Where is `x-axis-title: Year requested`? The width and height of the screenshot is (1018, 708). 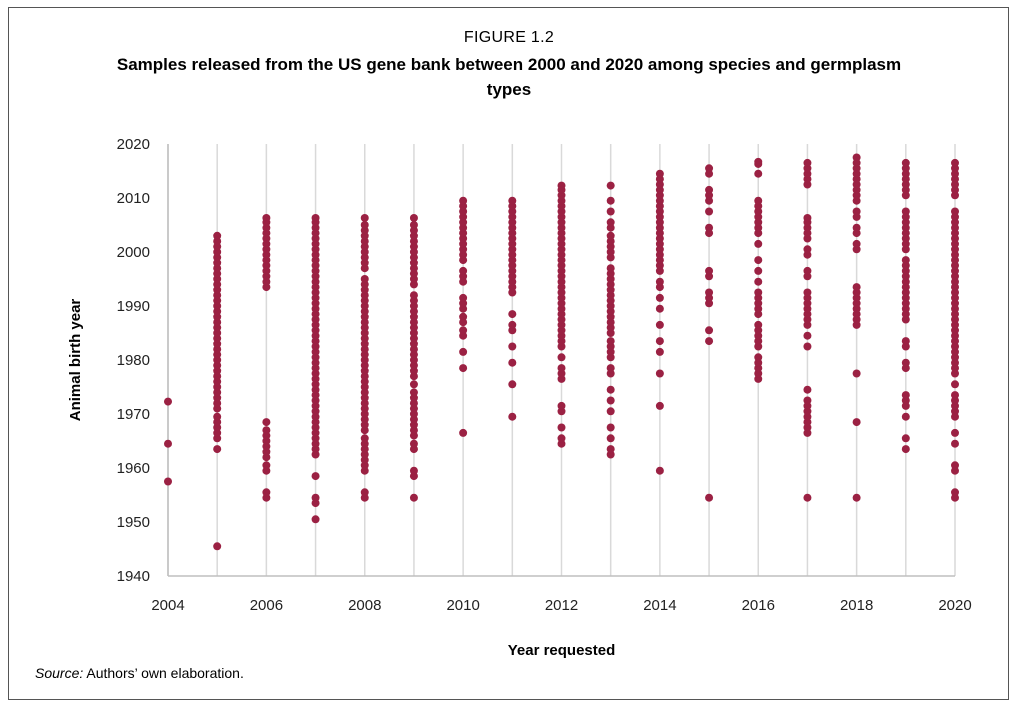
x-axis-title: Year requested is located at coordinates (562, 650).